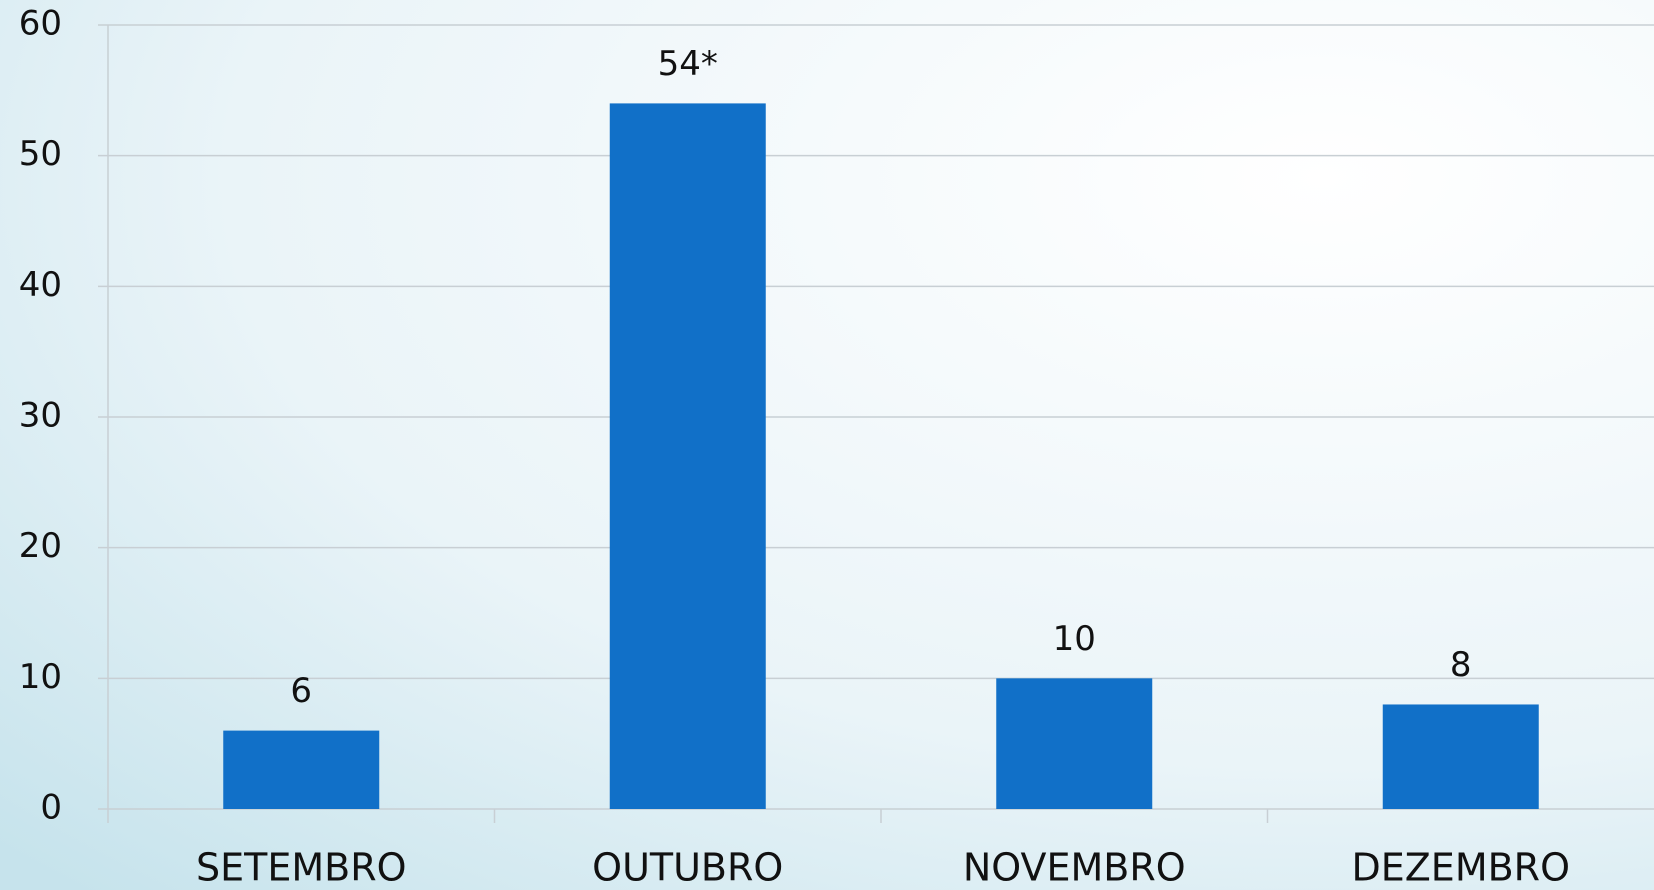  What do you see at coordinates (1461, 868) in the screenshot?
I see `x-tick-label: DEZEMBRO` at bounding box center [1461, 868].